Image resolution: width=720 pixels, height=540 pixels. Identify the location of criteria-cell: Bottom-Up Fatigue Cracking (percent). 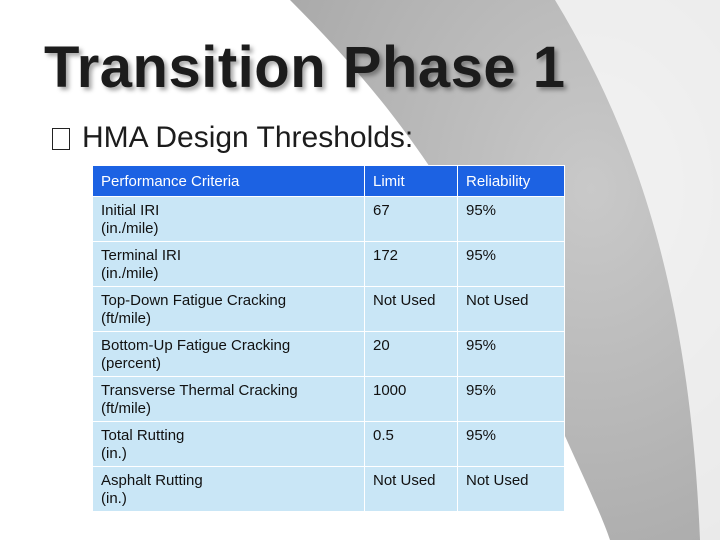
(228, 354).